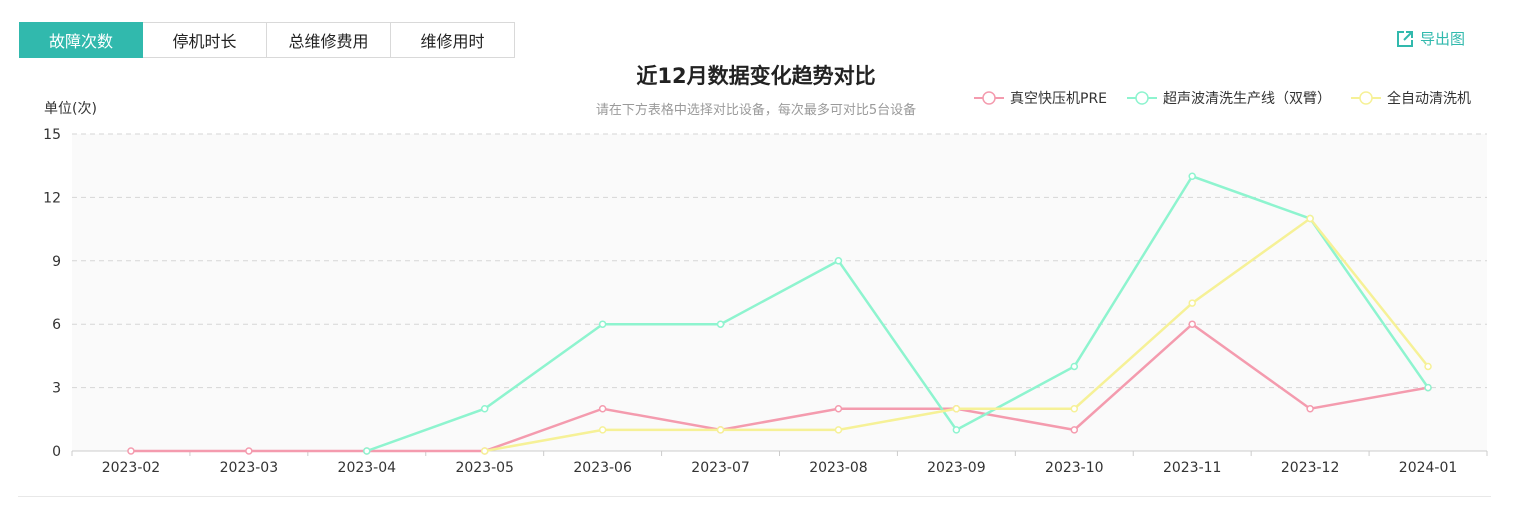 The image size is (1522, 507). What do you see at coordinates (956, 468) in the screenshot?
I see `x-tick-label: 2023-09` at bounding box center [956, 468].